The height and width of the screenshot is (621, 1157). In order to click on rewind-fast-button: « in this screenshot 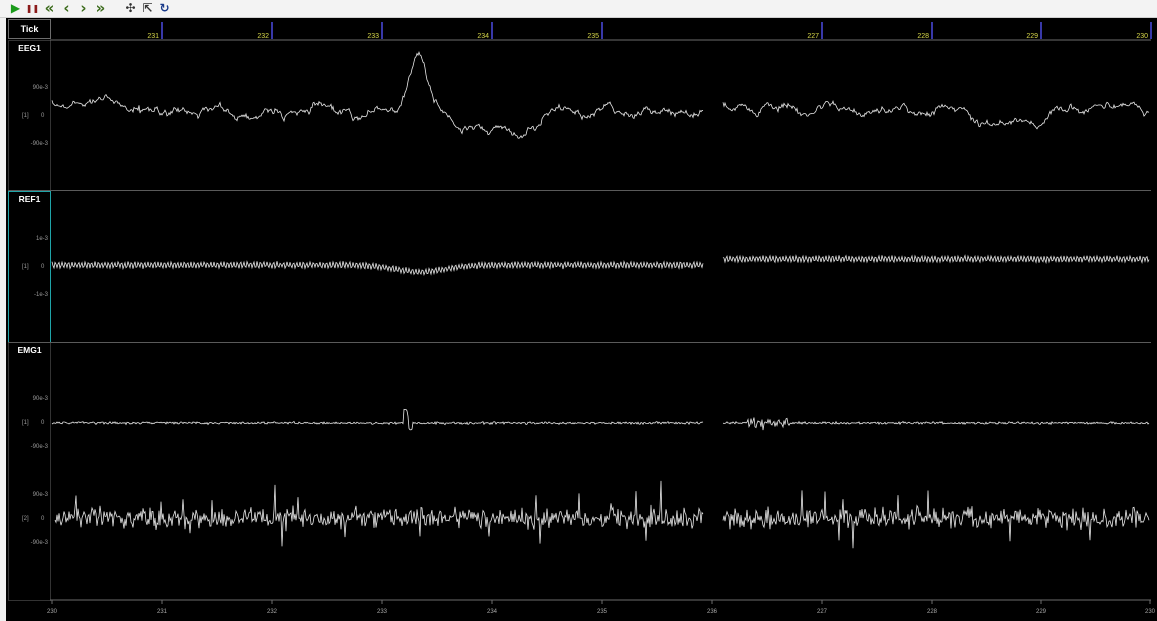, I will do `click(49, 8)`.